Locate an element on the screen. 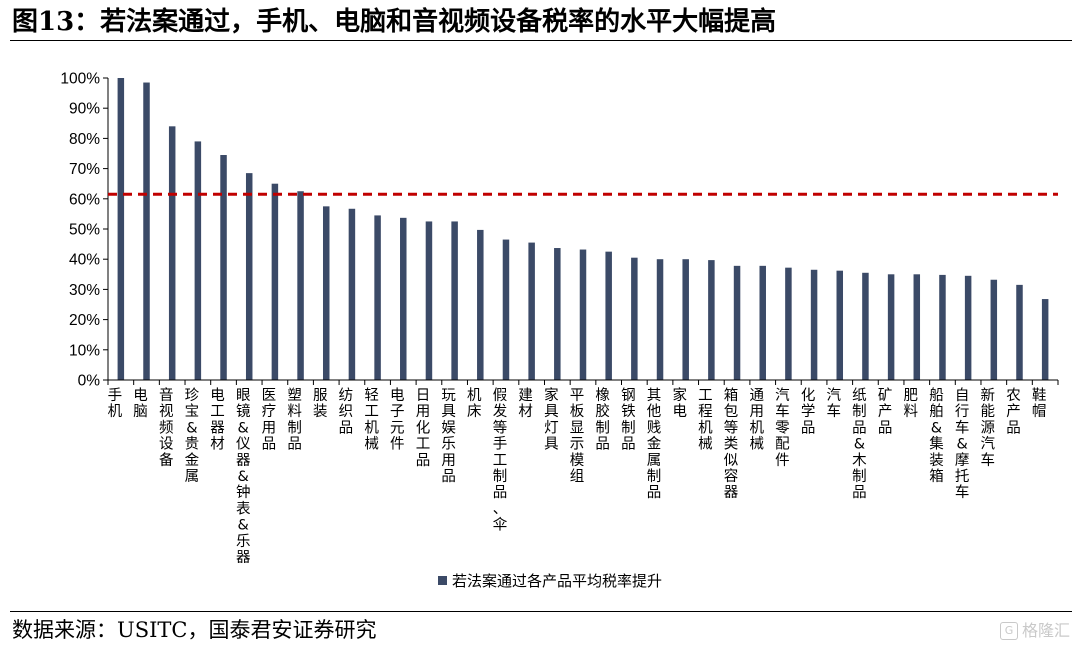  x-tick-label: 家具灯具 is located at coordinates (551, 420).